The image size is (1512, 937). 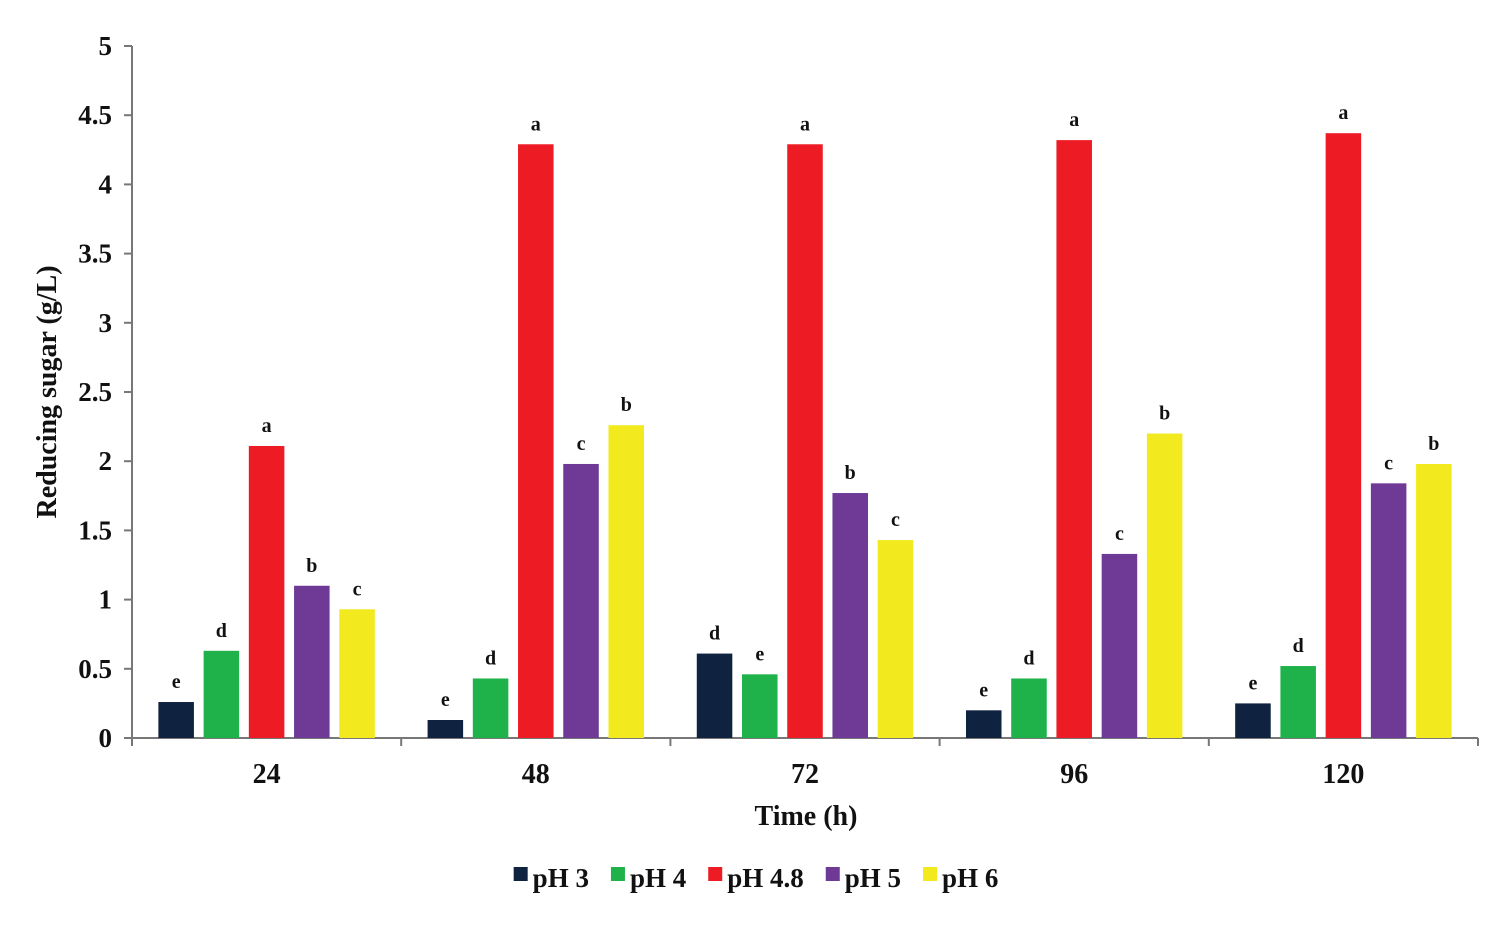 What do you see at coordinates (658, 878) in the screenshot?
I see `legend-label: pH 4` at bounding box center [658, 878].